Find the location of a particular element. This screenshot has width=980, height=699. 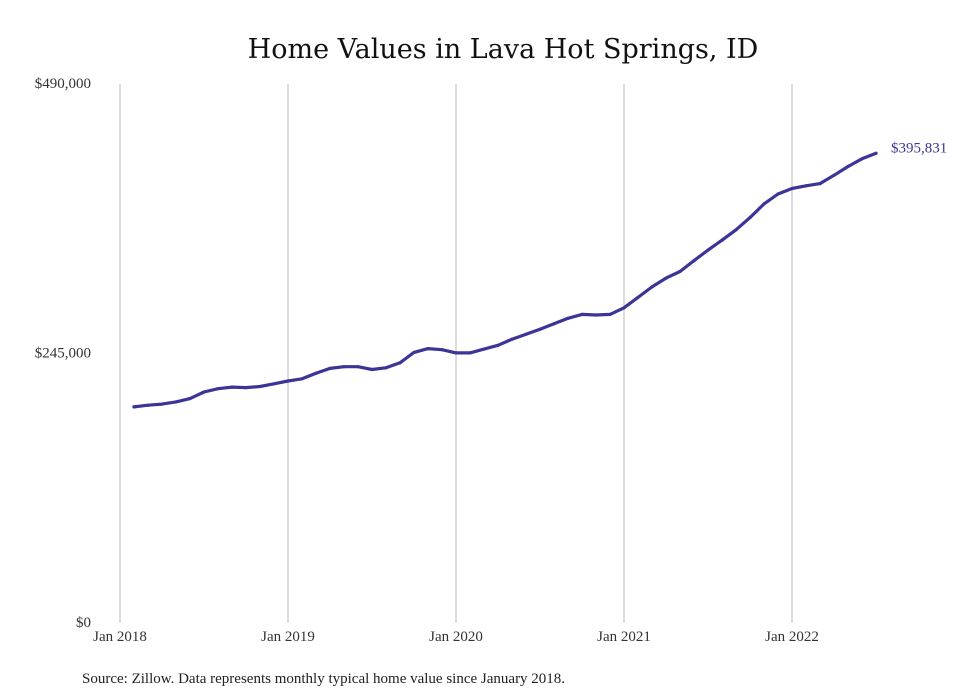

y-tick-label-1: $245,000 is located at coordinates (63, 354).